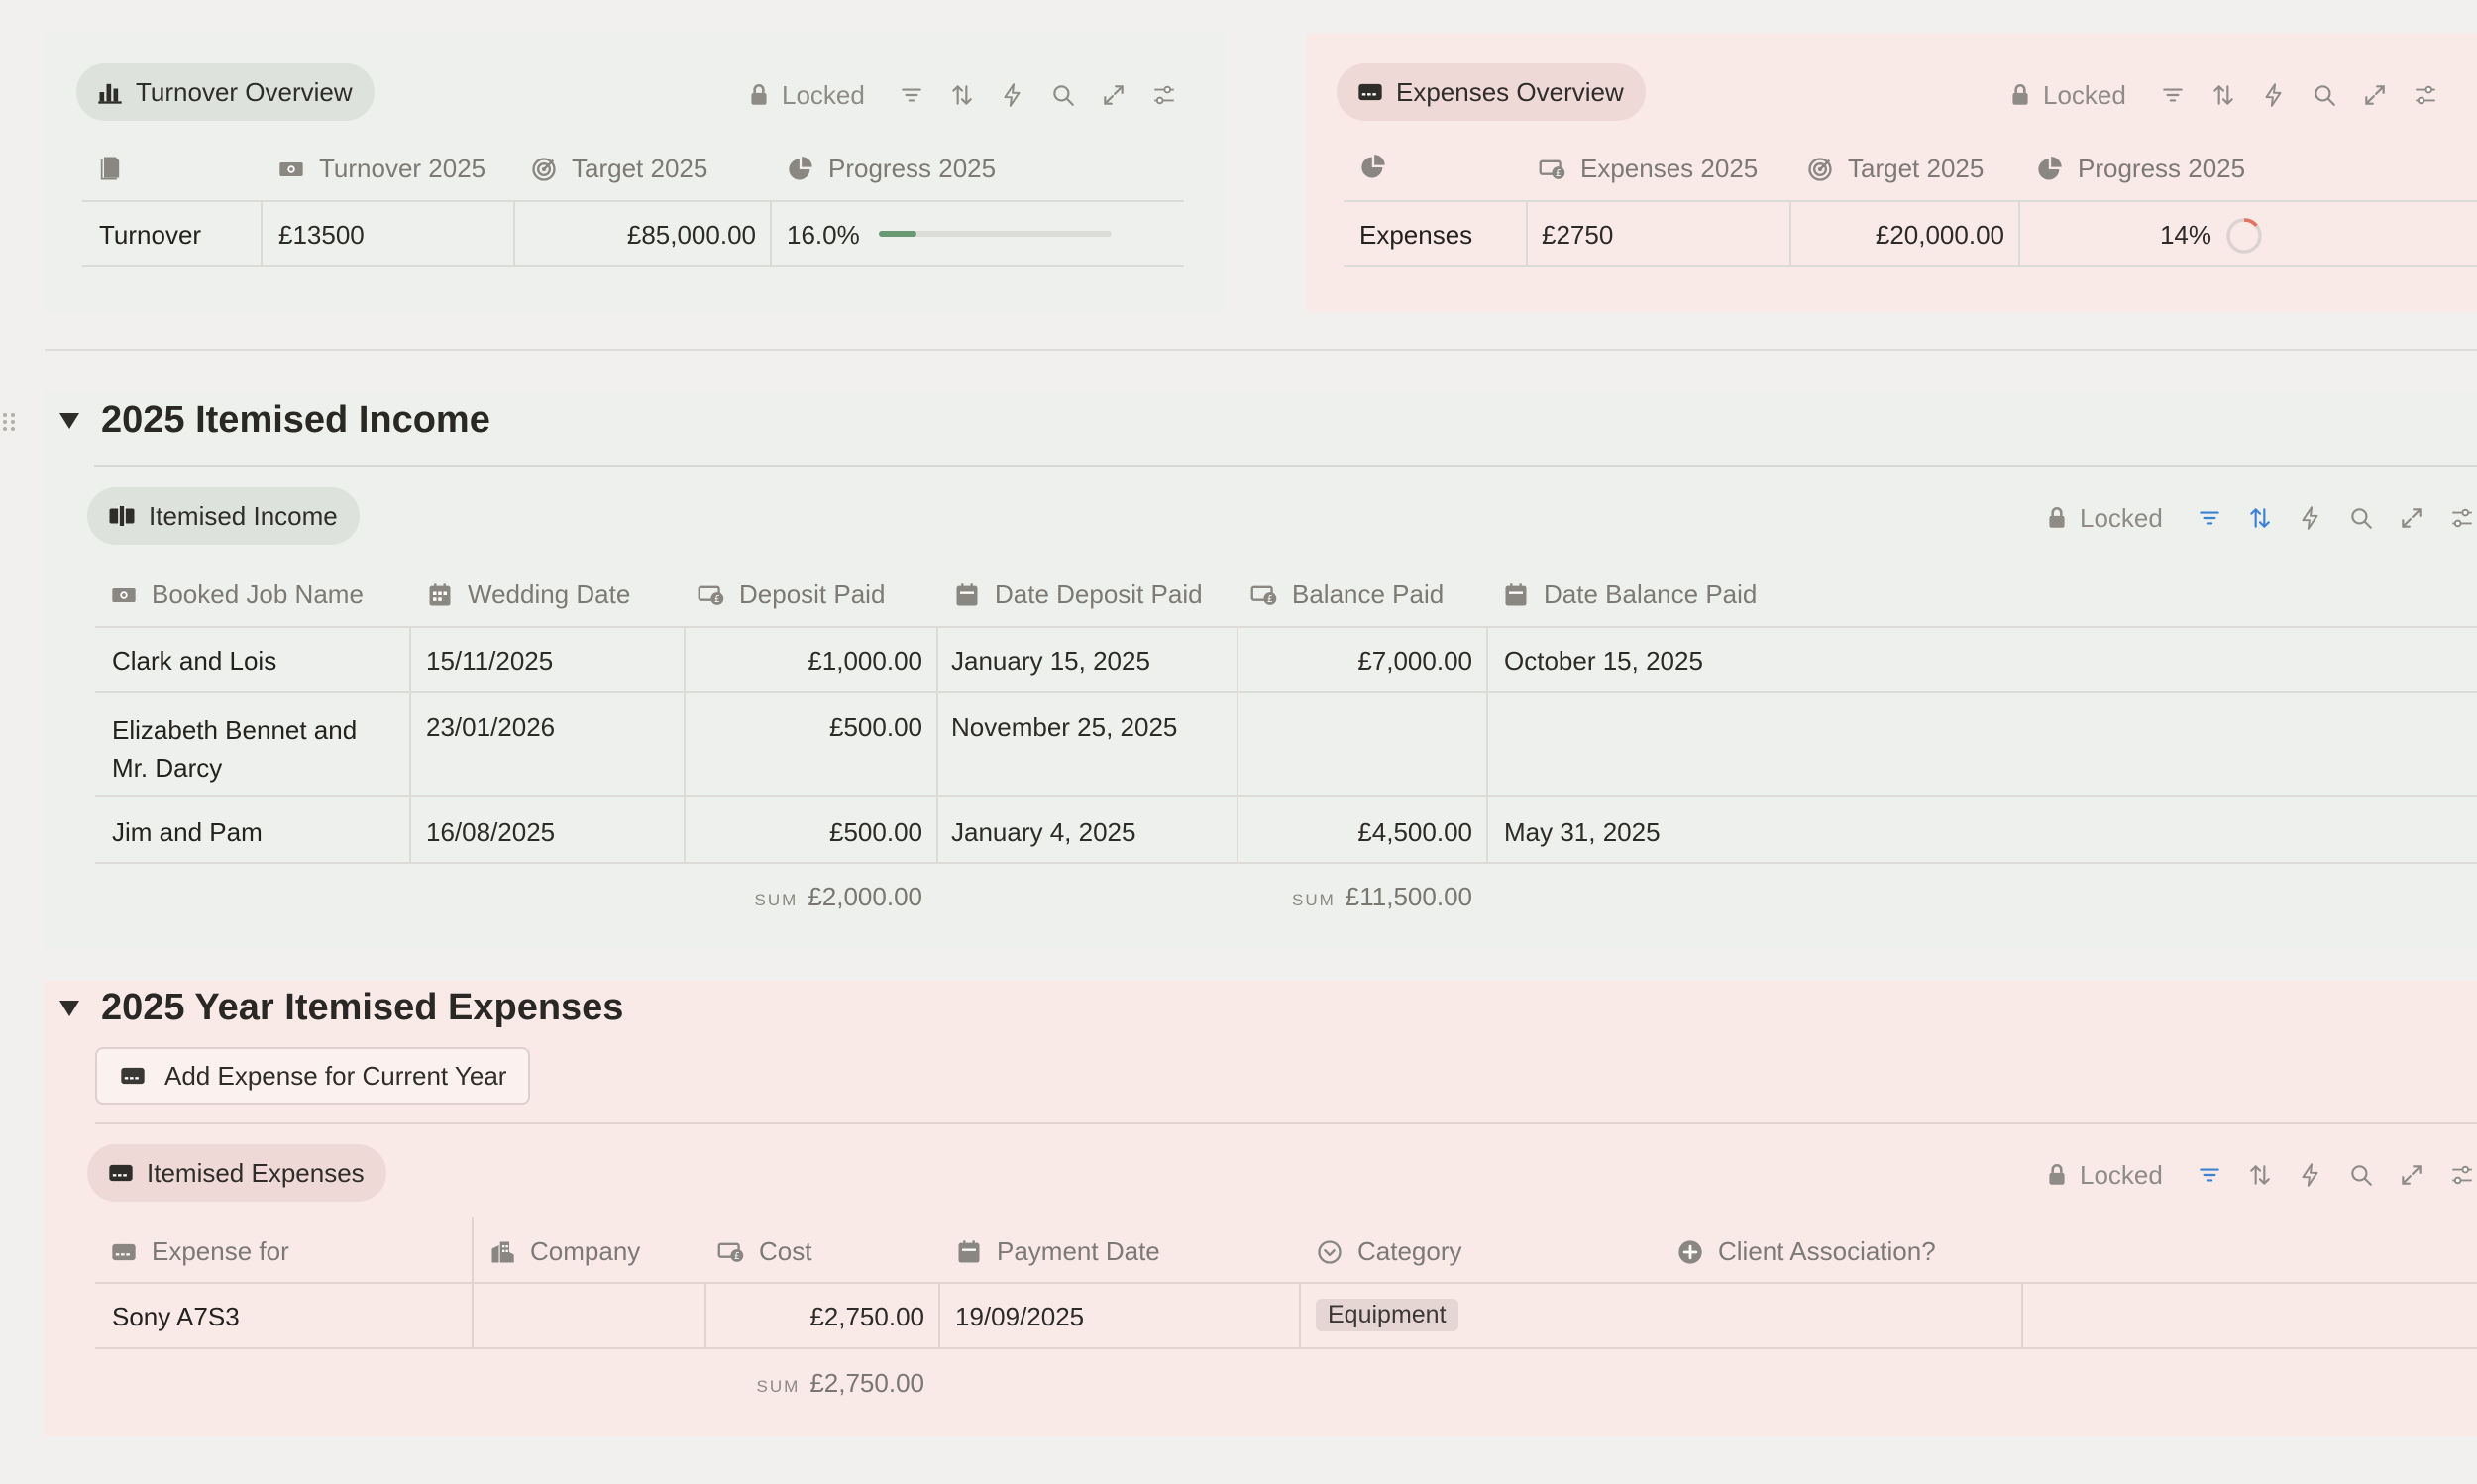 The height and width of the screenshot is (1484, 2477). I want to click on itemised-income-view-tab: Itemised Income, so click(224, 516).